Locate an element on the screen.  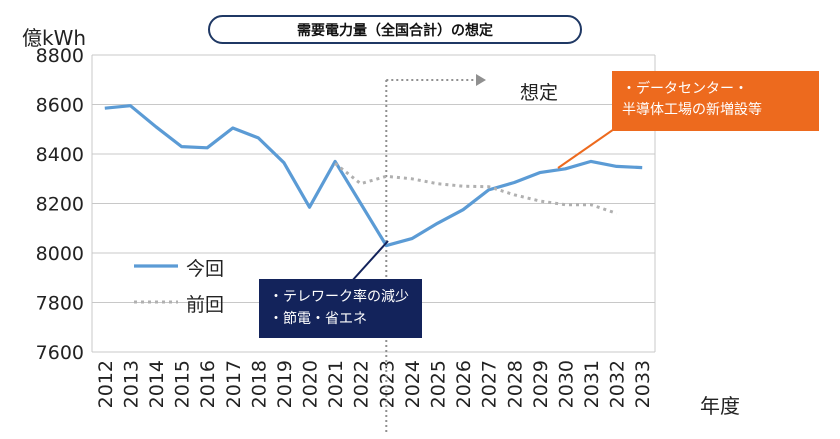
forecast-arrowhead is located at coordinates (481, 80).